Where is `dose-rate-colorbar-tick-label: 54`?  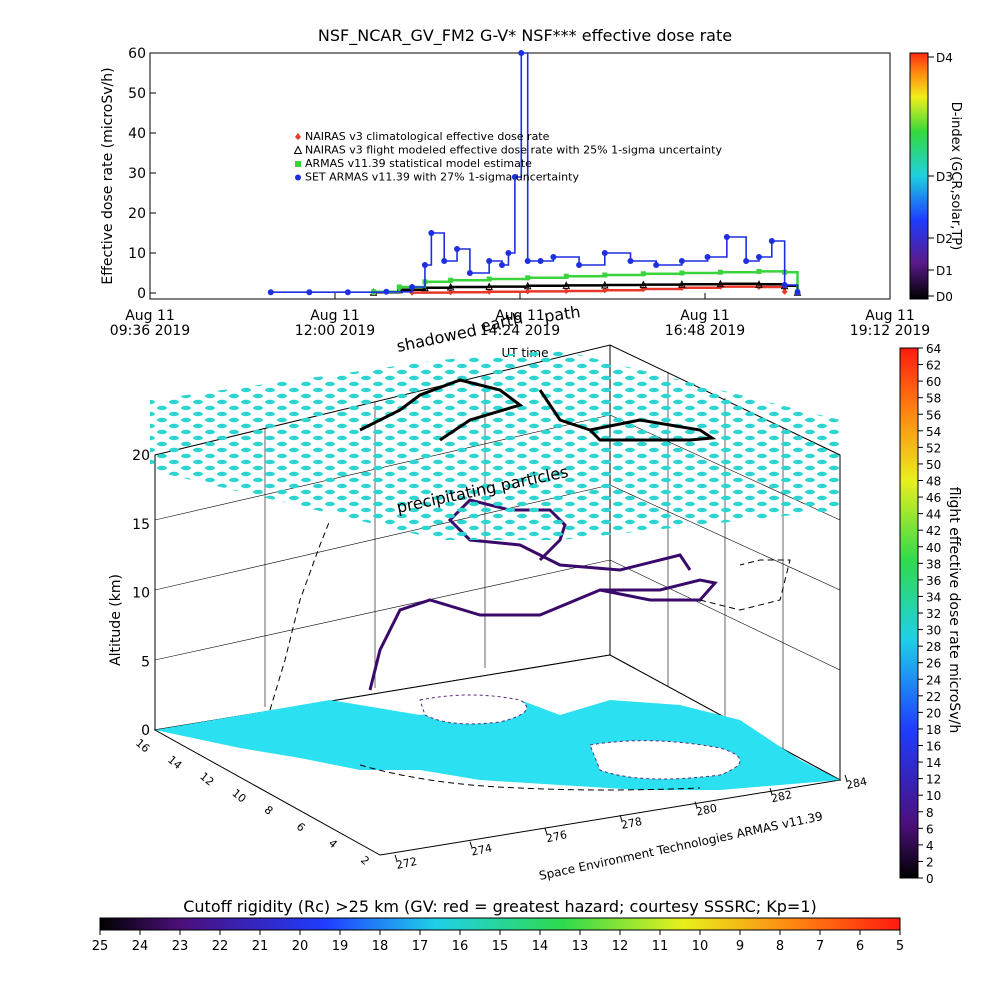
dose-rate-colorbar-tick-label: 54 is located at coordinates (933, 432).